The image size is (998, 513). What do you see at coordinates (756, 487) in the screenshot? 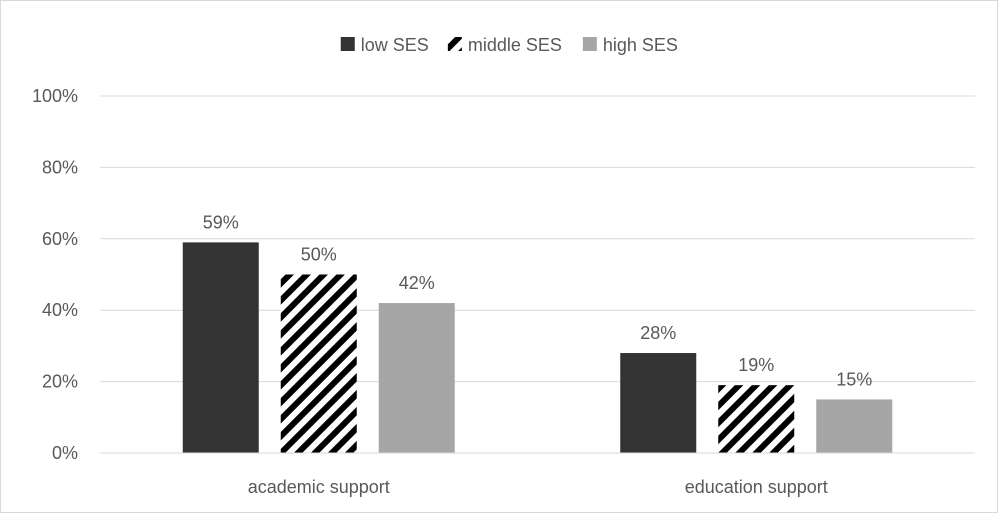
I see `x-category-label-education-support: education support` at bounding box center [756, 487].